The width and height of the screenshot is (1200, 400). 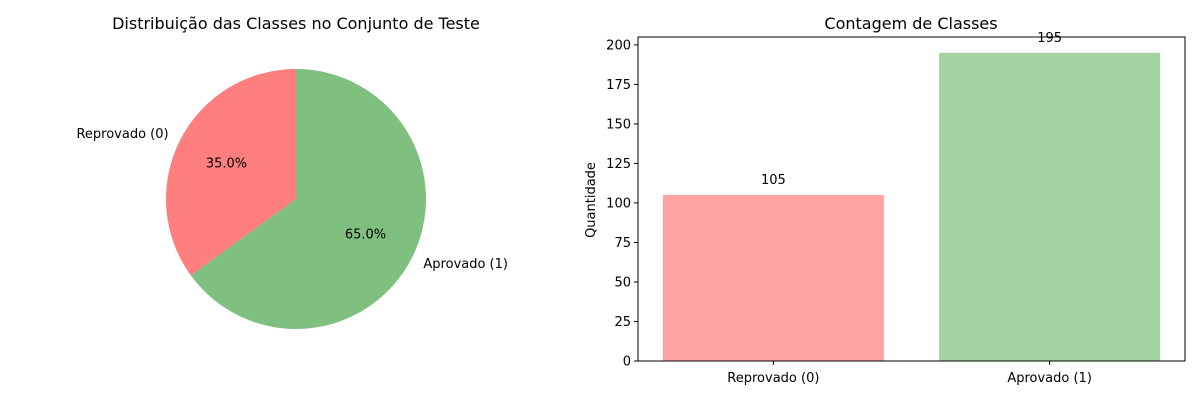 What do you see at coordinates (618, 85) in the screenshot?
I see `y-tick-label-175: 175` at bounding box center [618, 85].